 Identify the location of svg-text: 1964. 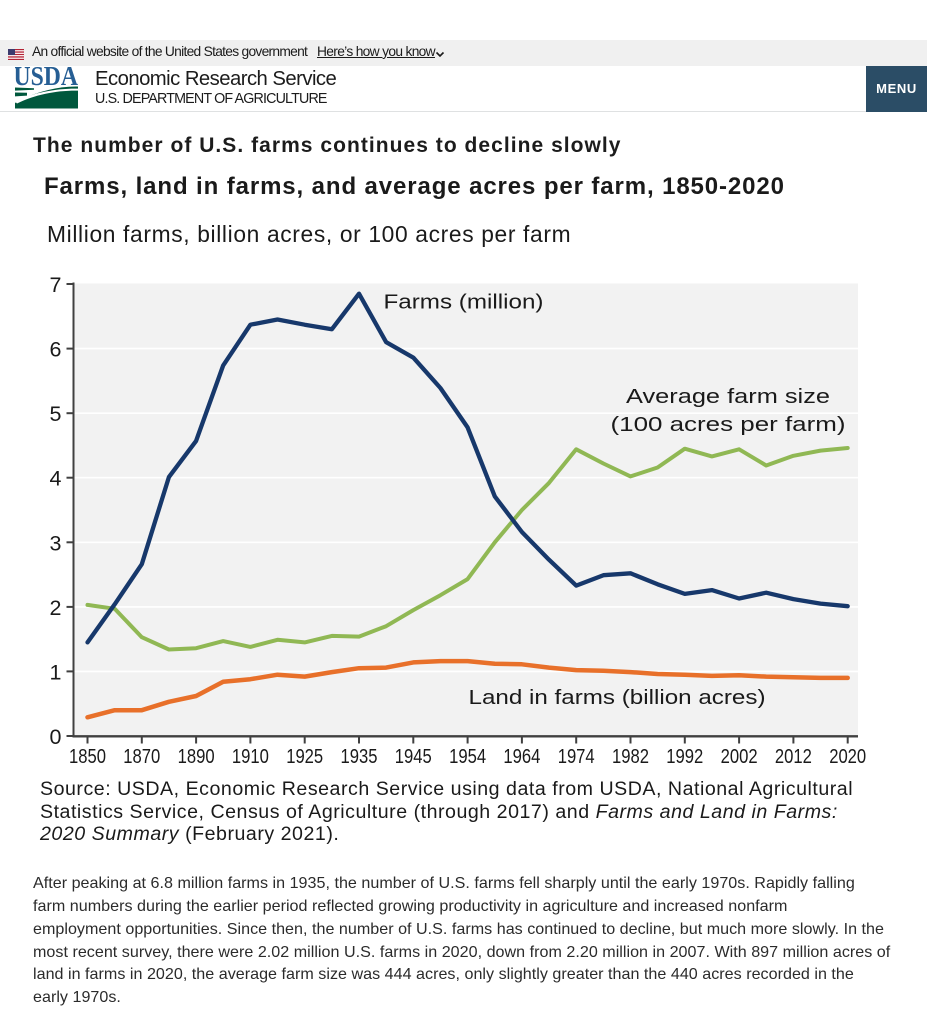
(521, 757).